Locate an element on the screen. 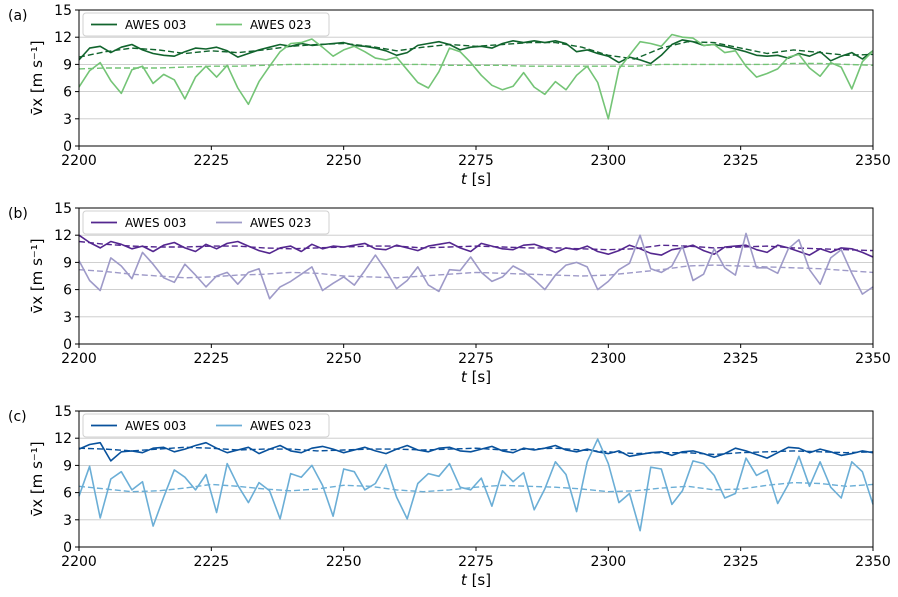  panel-label: (c) is located at coordinates (17, 417).